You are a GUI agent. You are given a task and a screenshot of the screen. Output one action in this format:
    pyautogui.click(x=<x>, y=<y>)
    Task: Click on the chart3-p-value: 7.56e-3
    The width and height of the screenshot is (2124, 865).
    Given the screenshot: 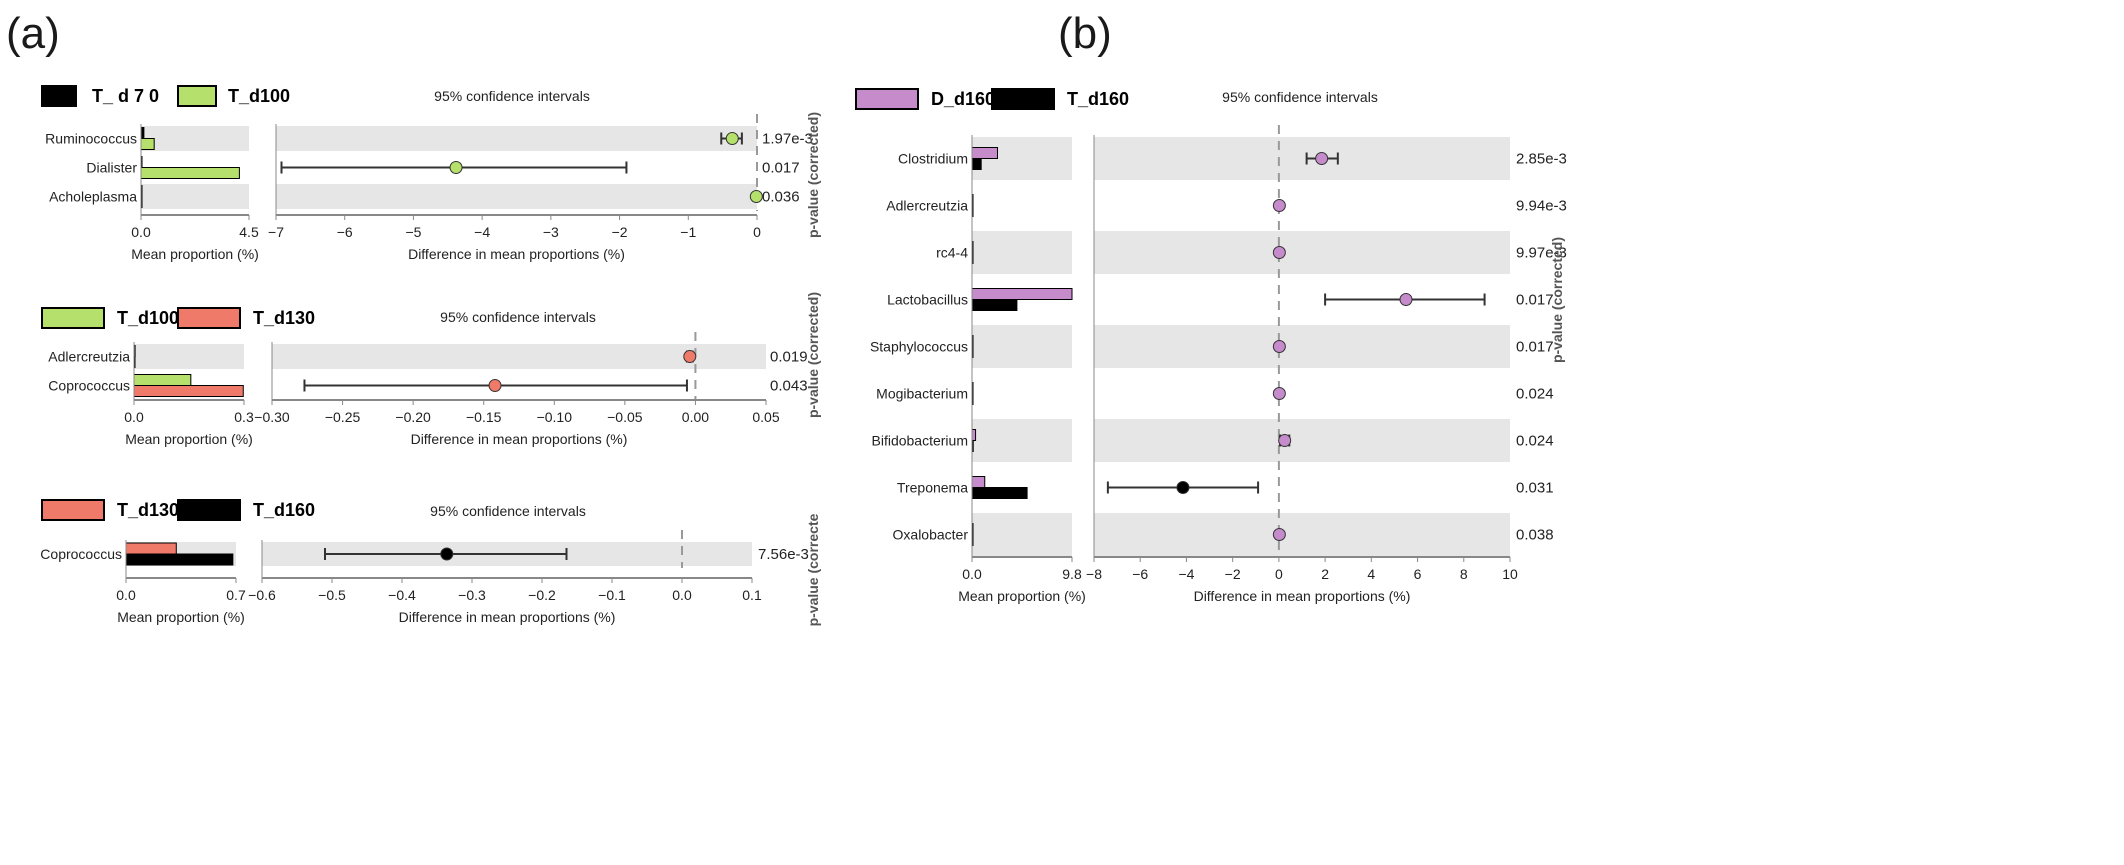 What is the action you would take?
    pyautogui.click(x=783, y=554)
    